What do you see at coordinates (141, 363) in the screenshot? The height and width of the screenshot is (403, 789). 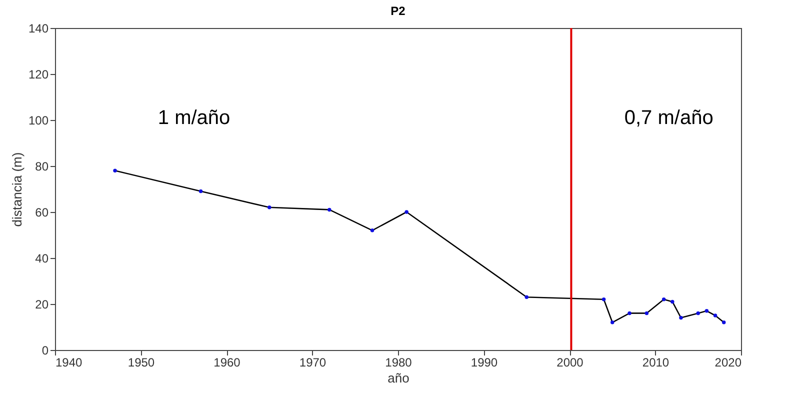 I see `x-tick-label: 1950` at bounding box center [141, 363].